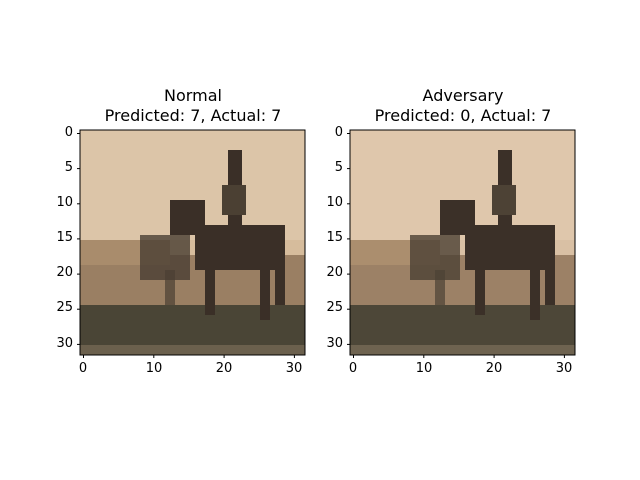  Describe the element at coordinates (463, 95) in the screenshot. I see `panel-title-line1: Adversary` at that location.